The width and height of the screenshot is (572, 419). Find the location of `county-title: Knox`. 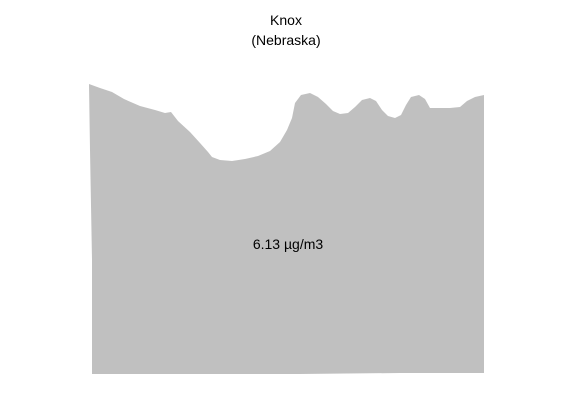

county-title: Knox is located at coordinates (286, 20).